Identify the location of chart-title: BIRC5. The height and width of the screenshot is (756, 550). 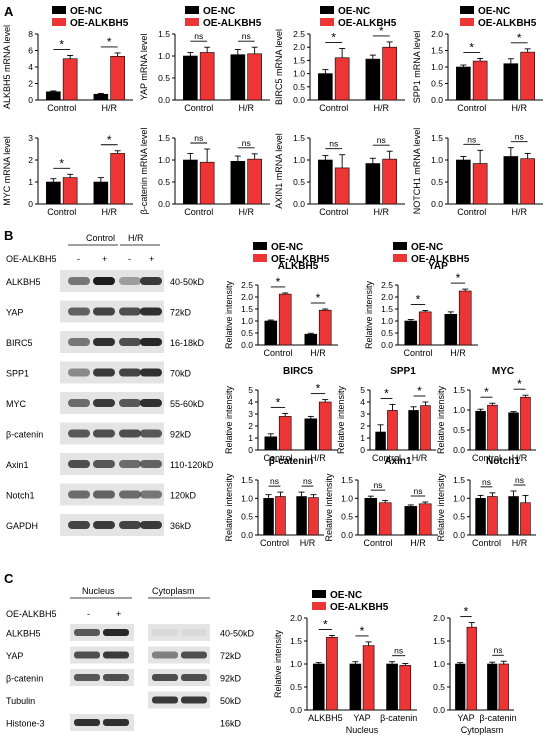
(298, 371).